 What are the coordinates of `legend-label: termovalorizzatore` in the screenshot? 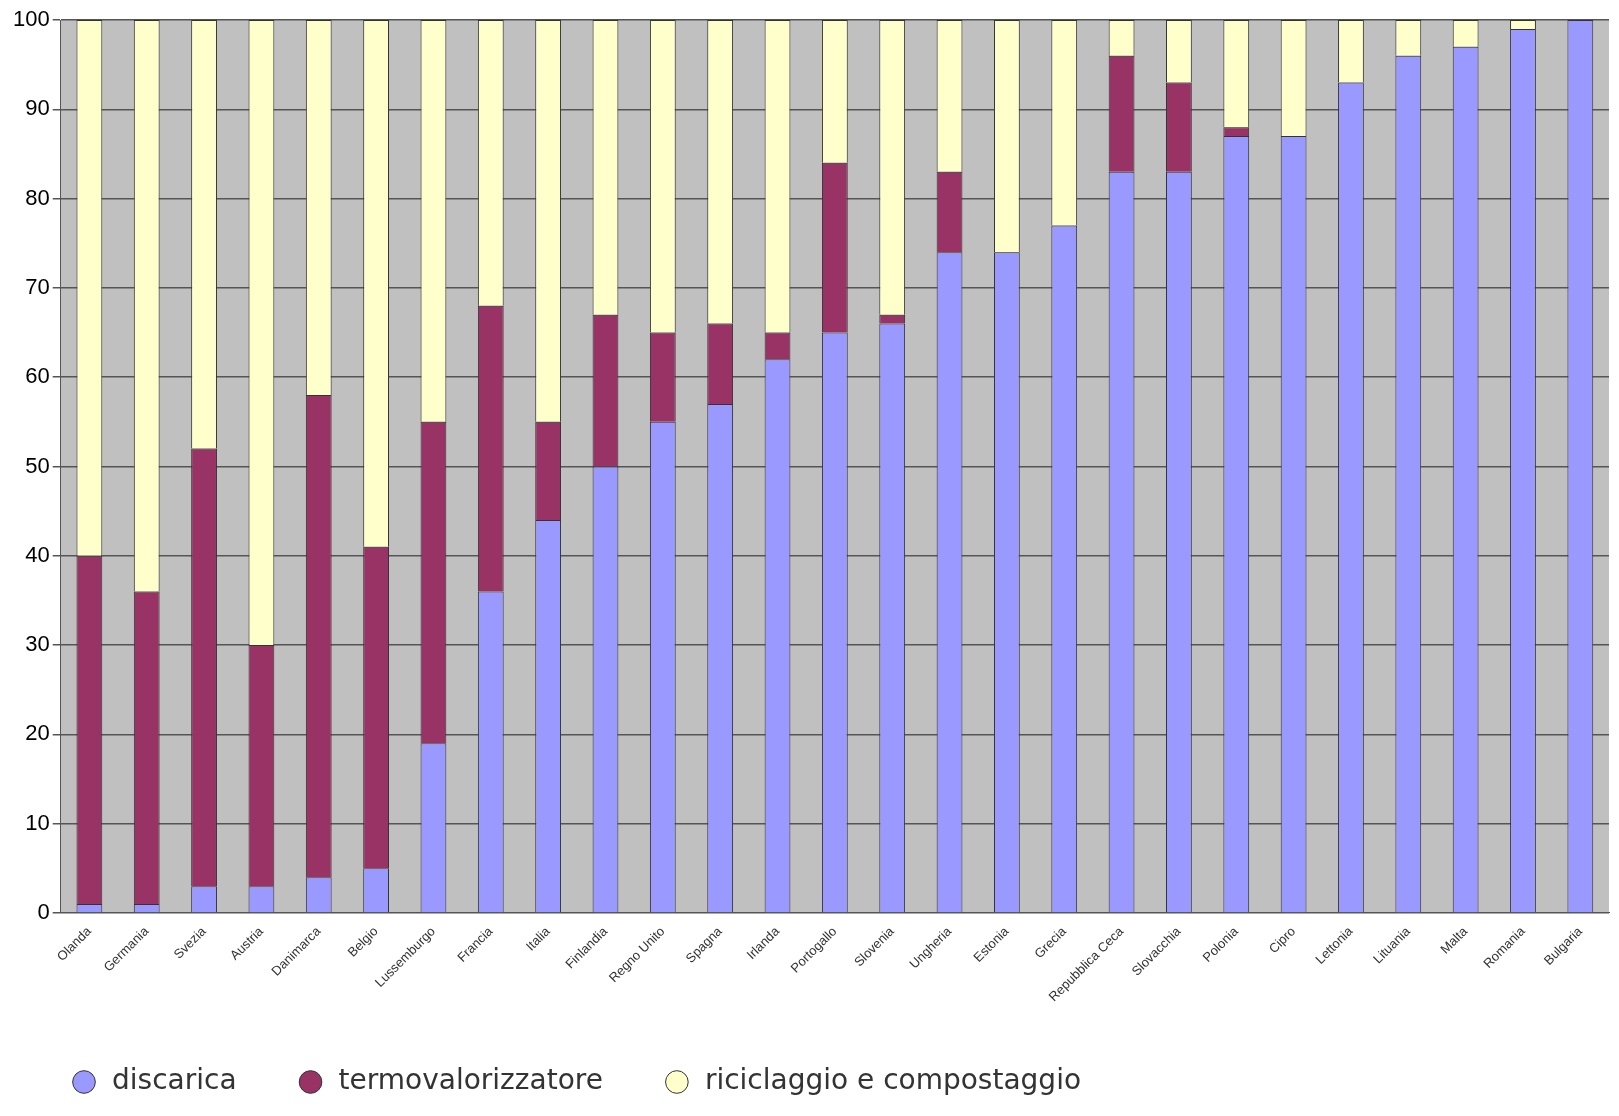 It's located at (470, 1080).